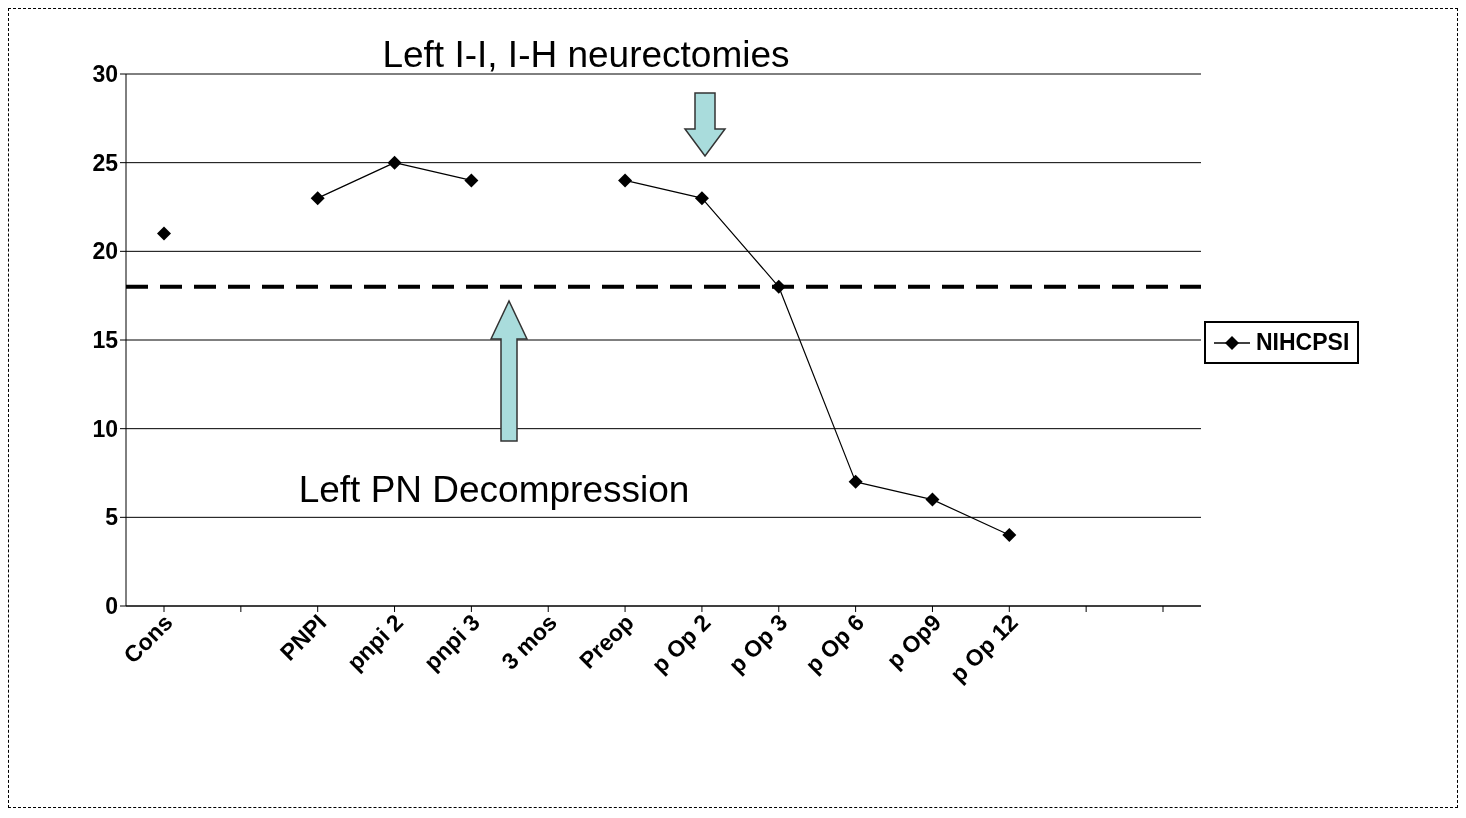 This screenshot has height=818, width=1466. What do you see at coordinates (1303, 342) in the screenshot?
I see `legend-label: NIHCPSI` at bounding box center [1303, 342].